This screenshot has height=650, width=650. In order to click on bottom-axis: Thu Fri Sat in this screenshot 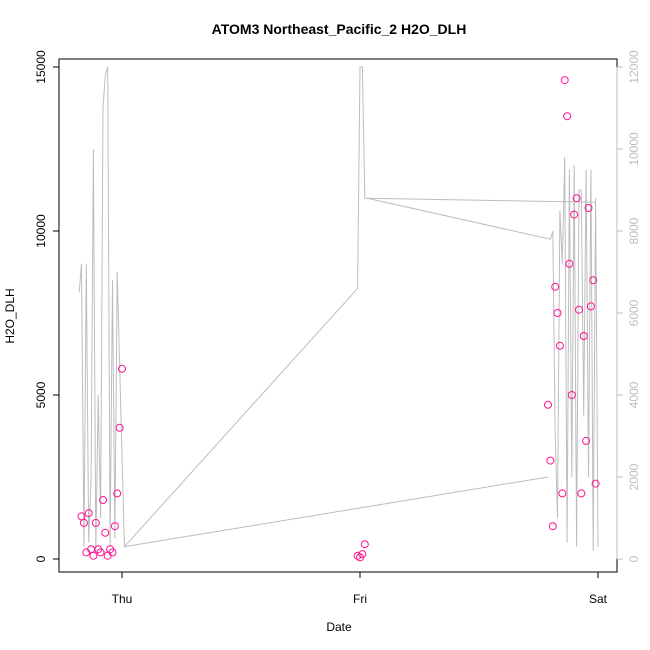, I will do `click(360, 589)`.